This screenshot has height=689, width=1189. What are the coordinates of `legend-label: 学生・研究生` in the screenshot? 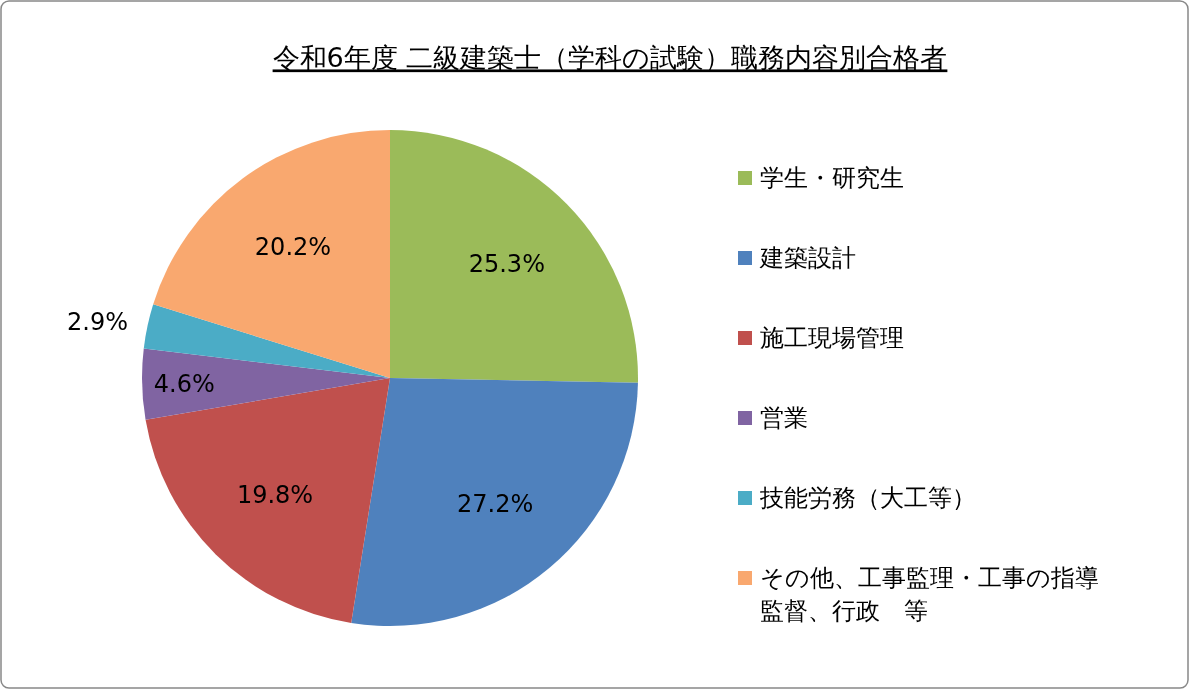 It's located at (832, 178).